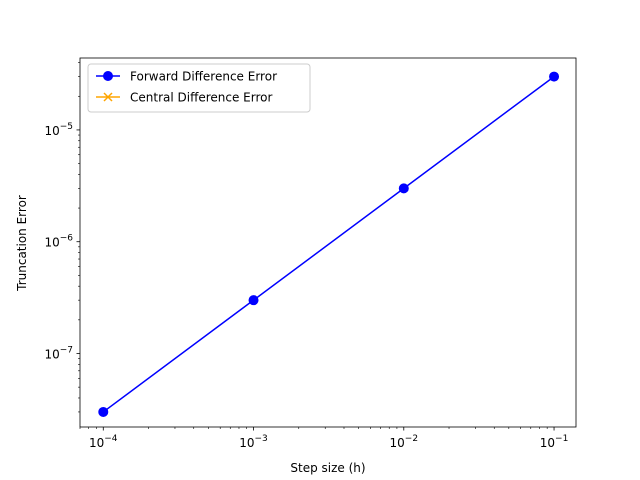 The width and height of the screenshot is (640, 480). I want to click on legend-label-0: Forward Difference Error, so click(203, 77).